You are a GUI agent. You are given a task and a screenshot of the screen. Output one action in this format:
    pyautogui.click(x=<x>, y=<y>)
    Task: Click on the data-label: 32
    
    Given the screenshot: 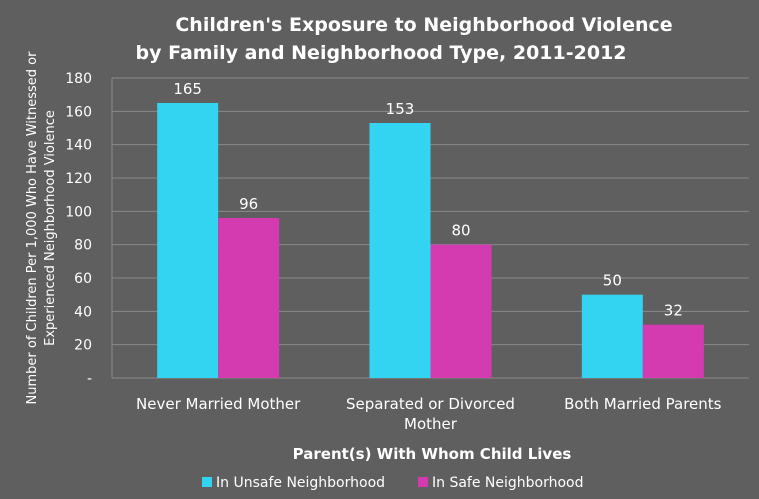 What is the action you would take?
    pyautogui.click(x=673, y=311)
    